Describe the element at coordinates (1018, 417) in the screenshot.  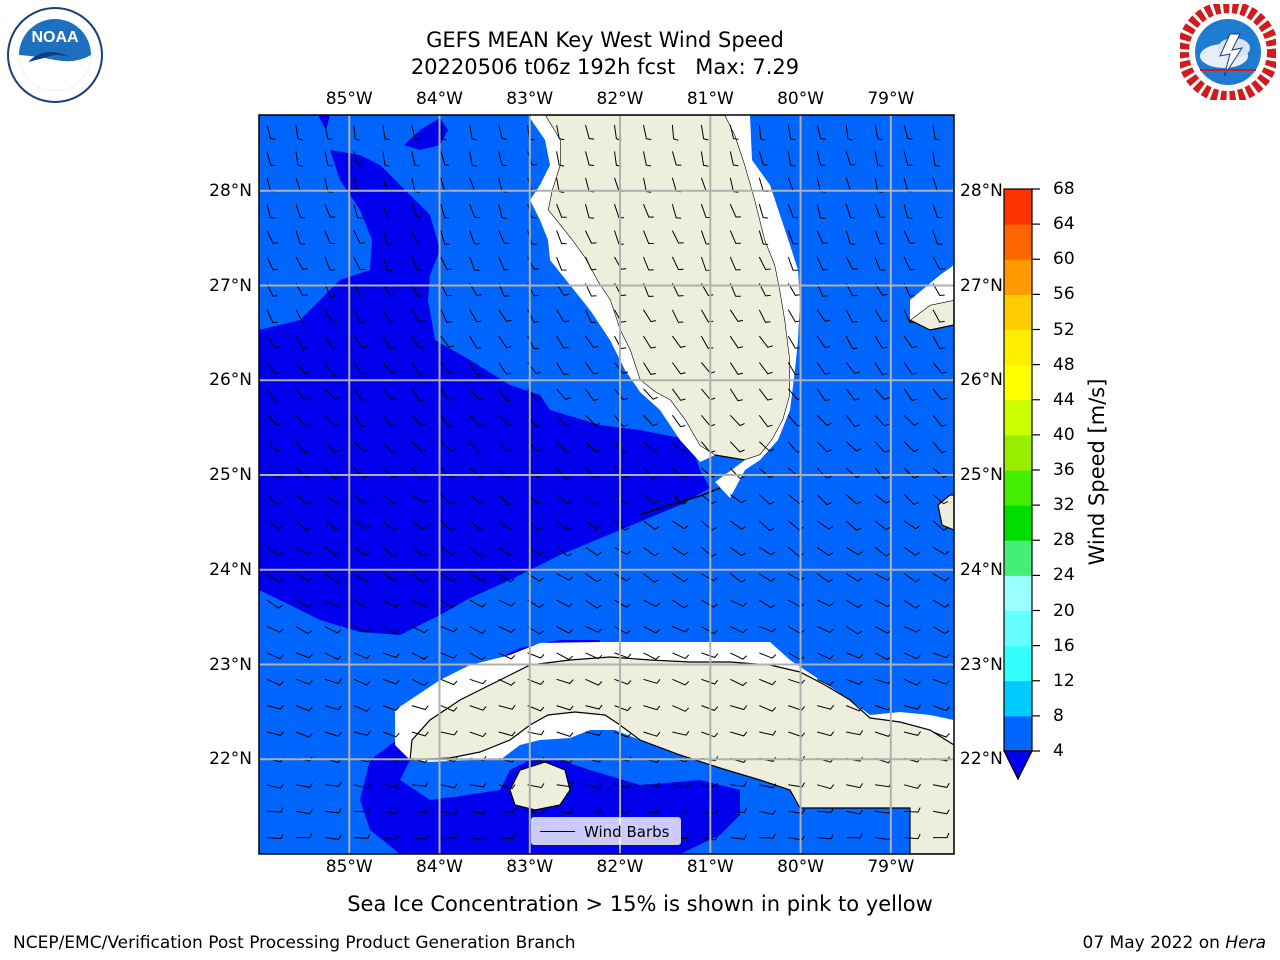
I see `colorbar-segment` at that location.